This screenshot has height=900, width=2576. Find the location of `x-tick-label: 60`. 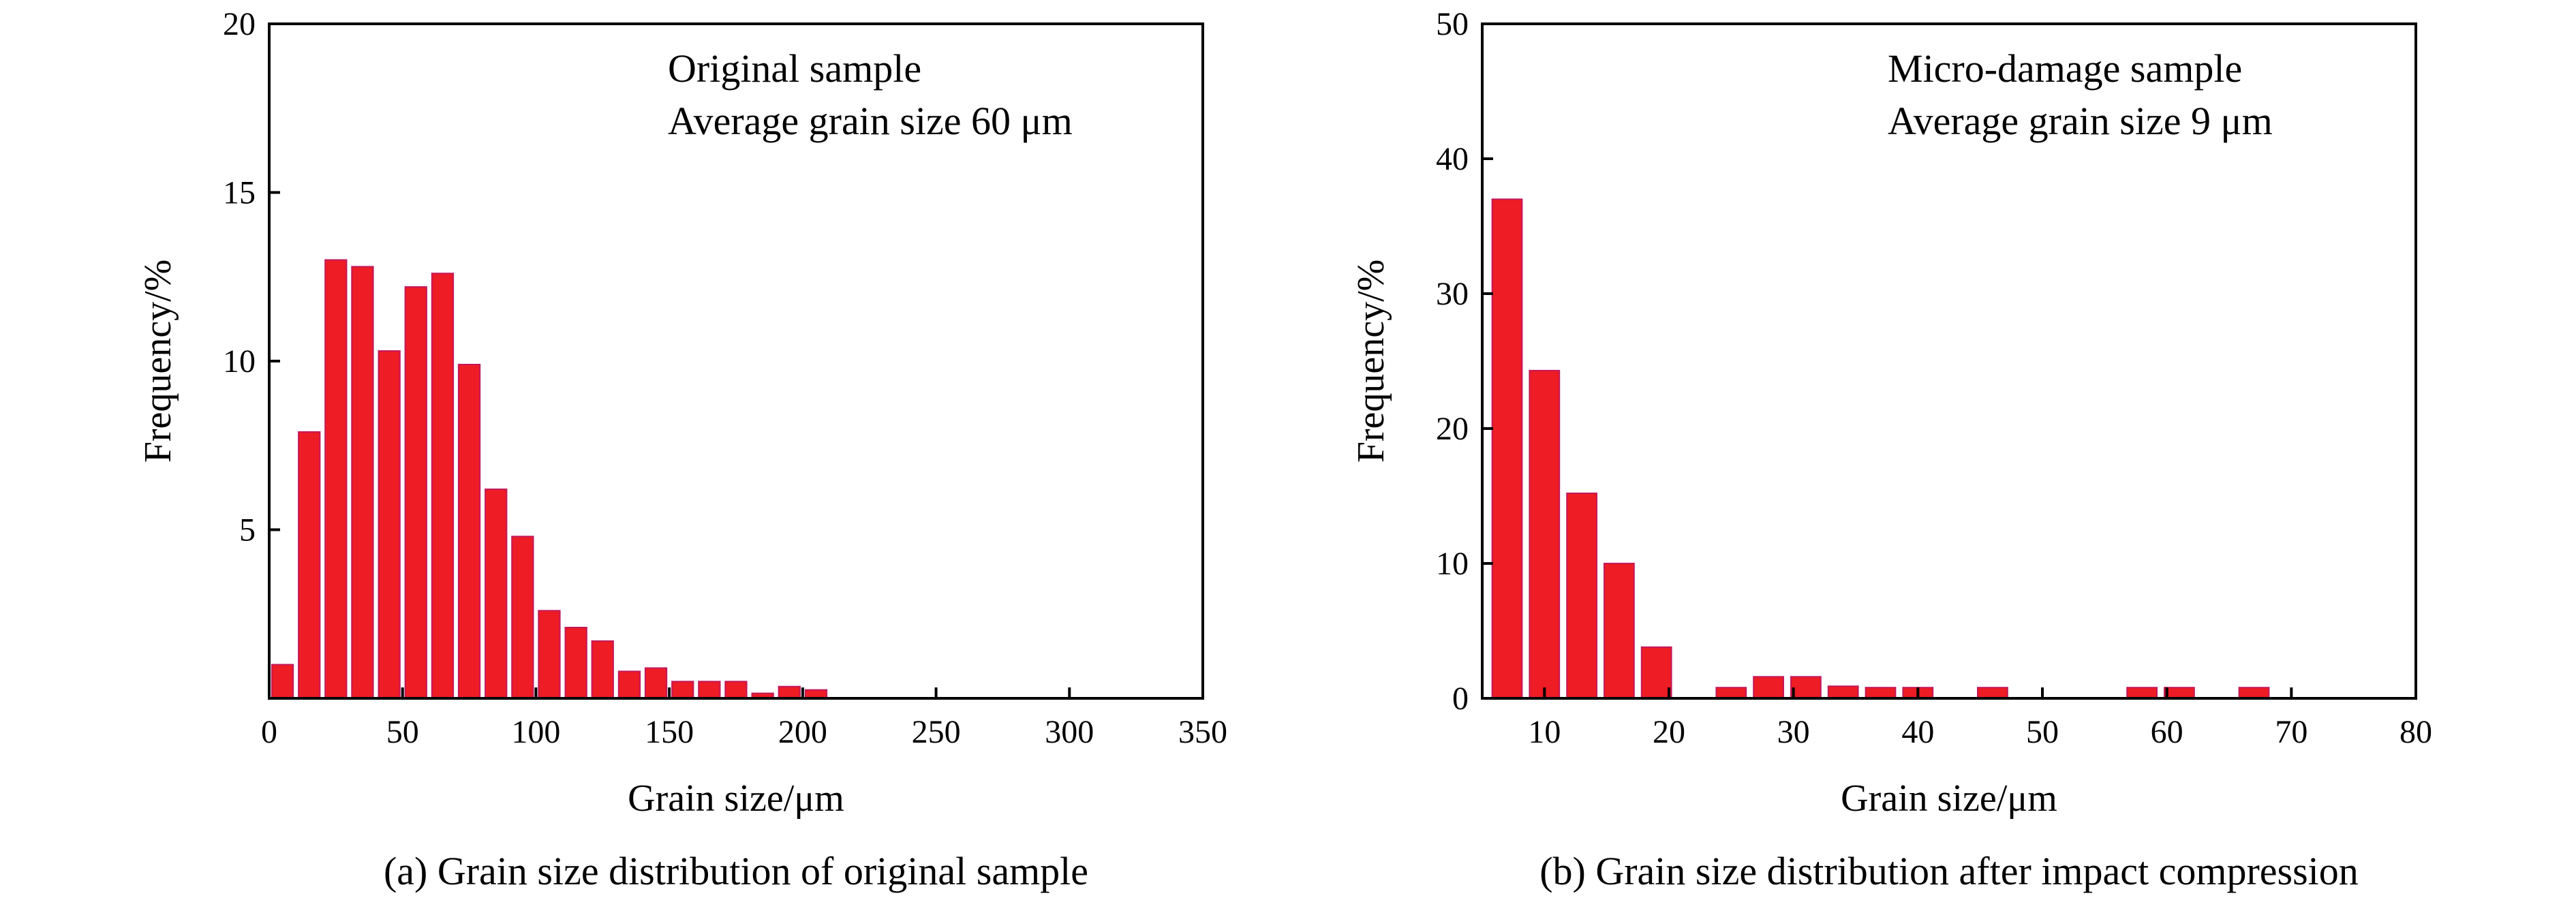

x-tick-label: 60 is located at coordinates (2167, 732).